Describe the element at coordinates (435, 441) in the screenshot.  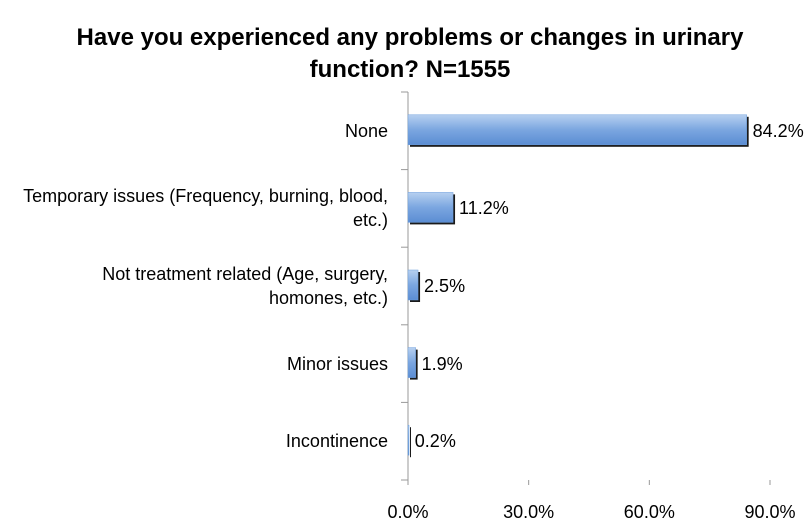
I see `data-label: 0.2%` at that location.